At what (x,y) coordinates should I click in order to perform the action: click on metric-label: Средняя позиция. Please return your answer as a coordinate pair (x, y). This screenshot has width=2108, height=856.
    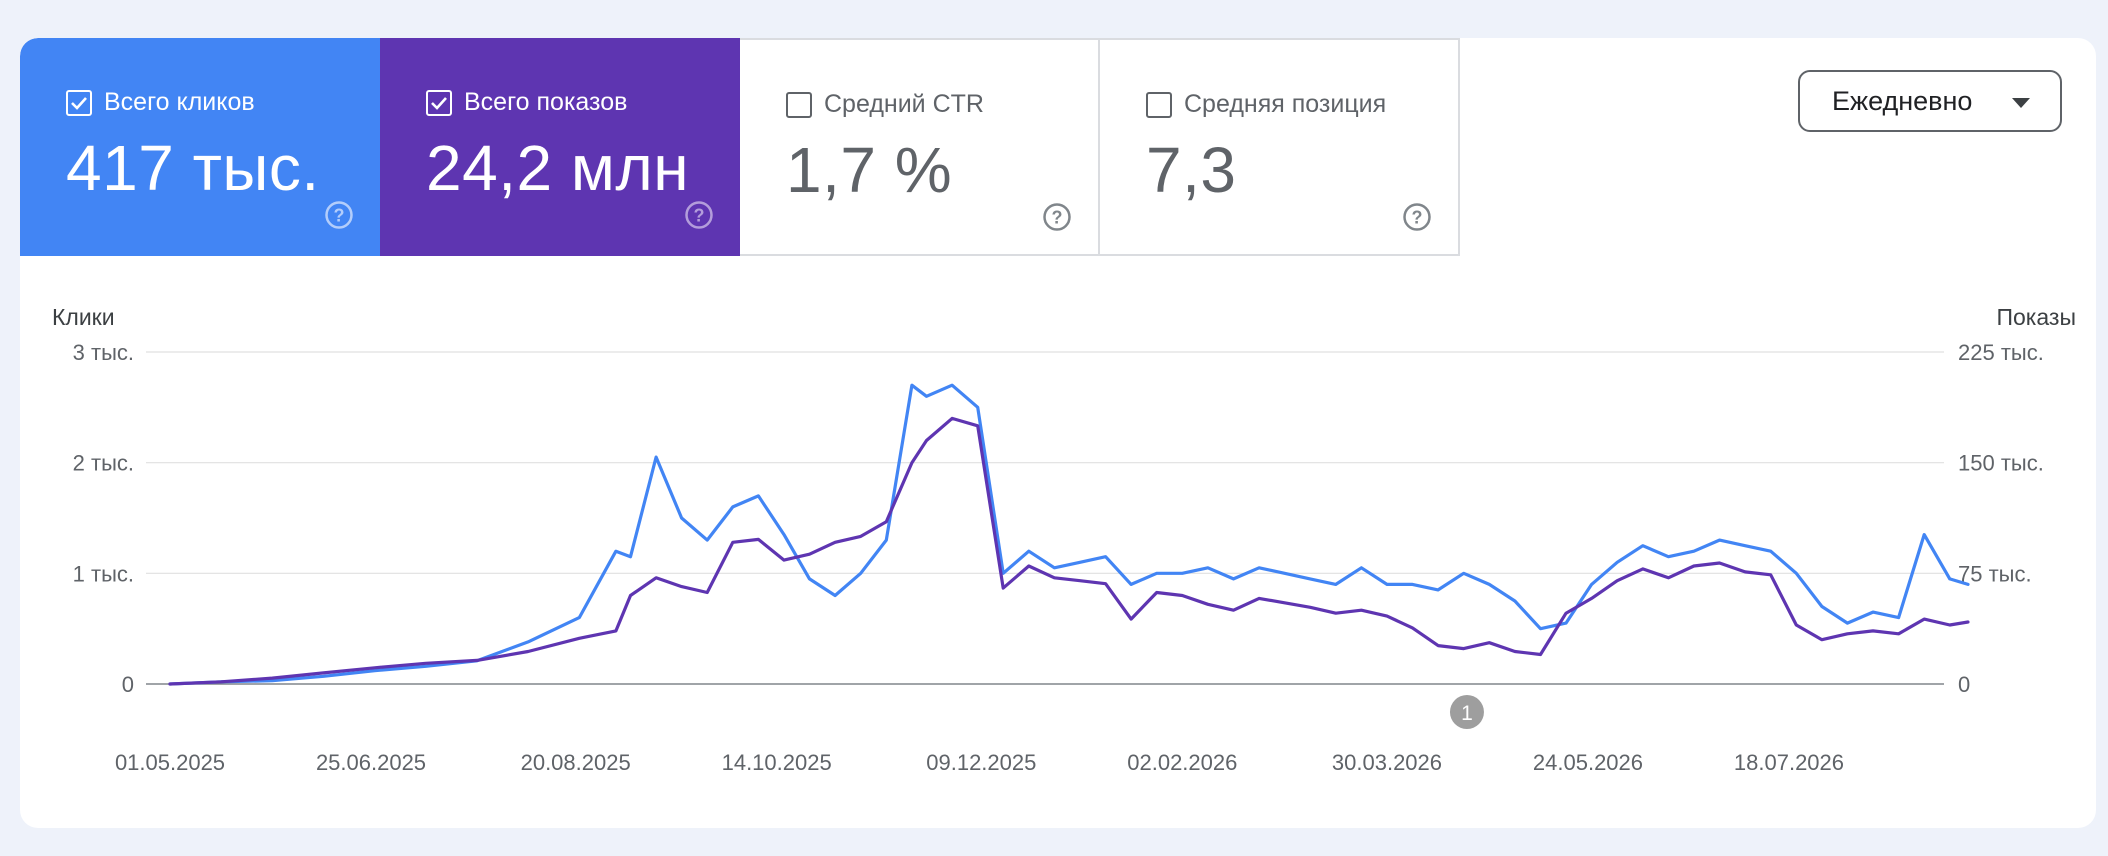
    Looking at the image, I should click on (1285, 104).